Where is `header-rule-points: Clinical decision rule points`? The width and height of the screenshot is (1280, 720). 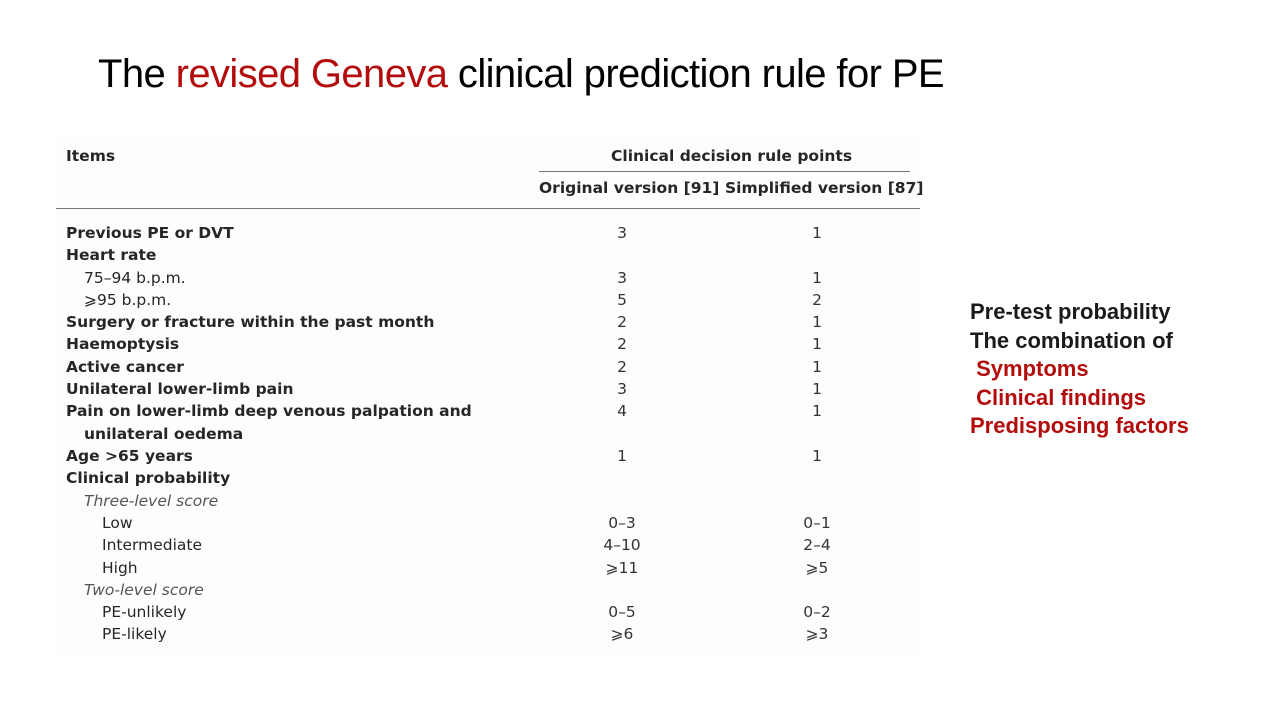
header-rule-points: Clinical decision rule points is located at coordinates (732, 156).